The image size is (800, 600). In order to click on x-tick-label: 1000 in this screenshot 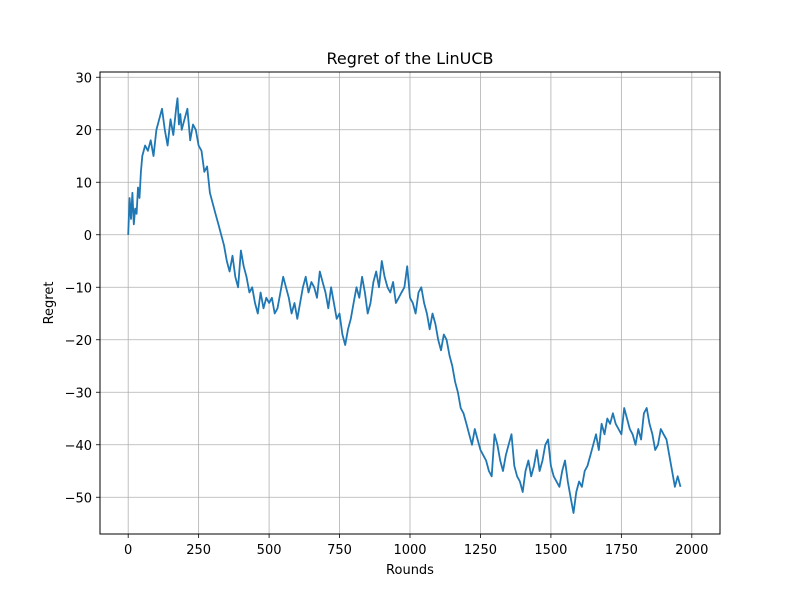, I will do `click(409, 550)`.